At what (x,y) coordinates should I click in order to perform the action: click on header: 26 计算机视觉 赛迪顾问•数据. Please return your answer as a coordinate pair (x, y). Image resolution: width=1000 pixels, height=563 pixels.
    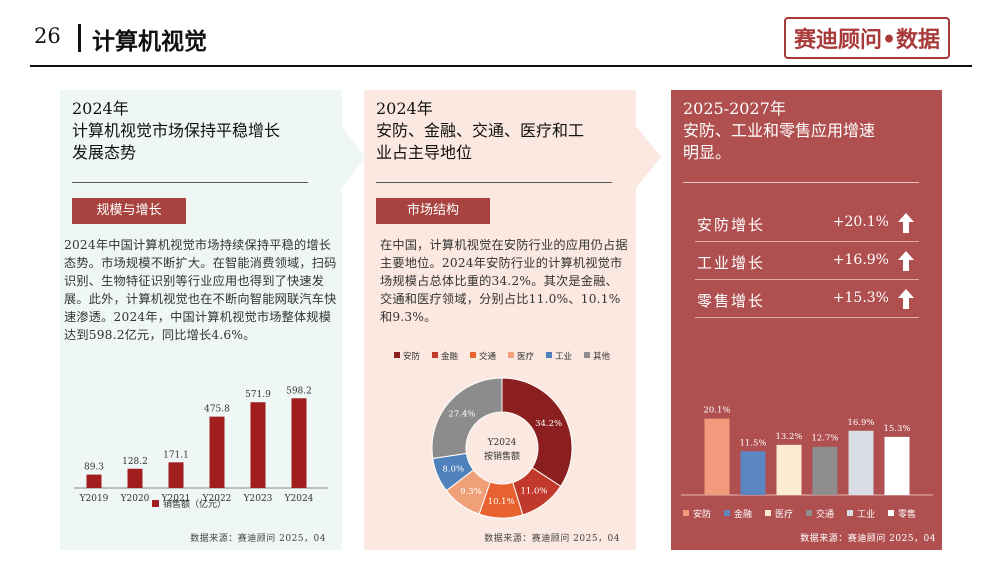
    Looking at the image, I should click on (500, 33).